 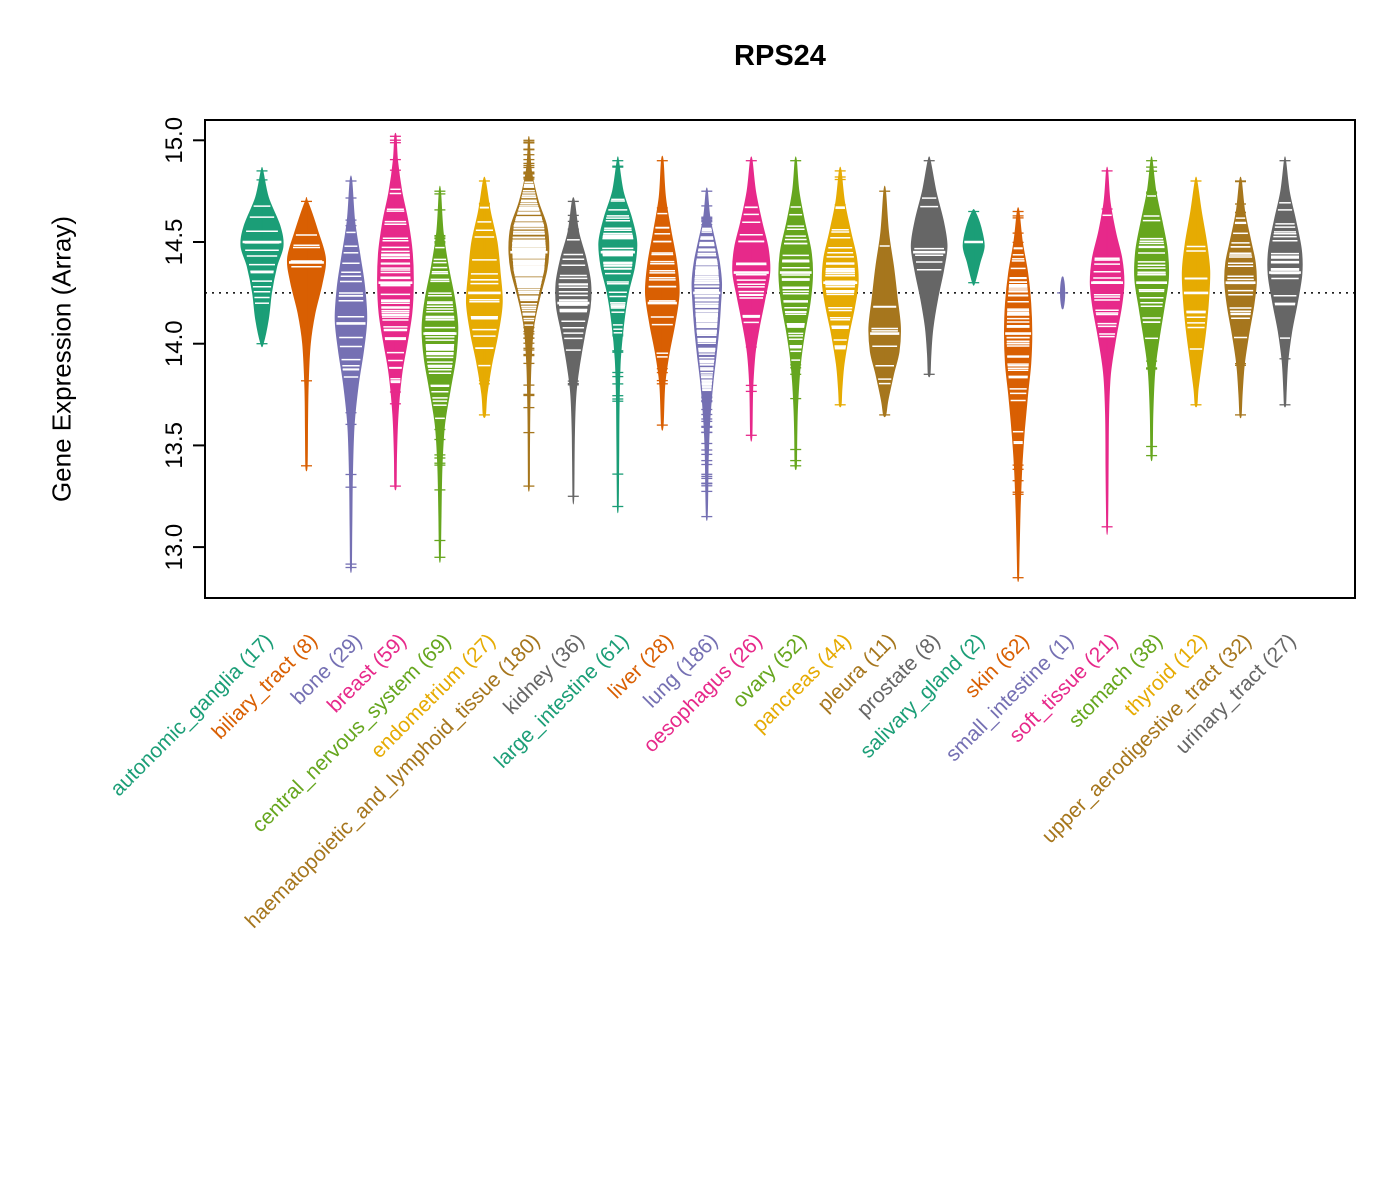 What do you see at coordinates (1240, 297) in the screenshot?
I see `violin-upper_aerodigestive_tract` at bounding box center [1240, 297].